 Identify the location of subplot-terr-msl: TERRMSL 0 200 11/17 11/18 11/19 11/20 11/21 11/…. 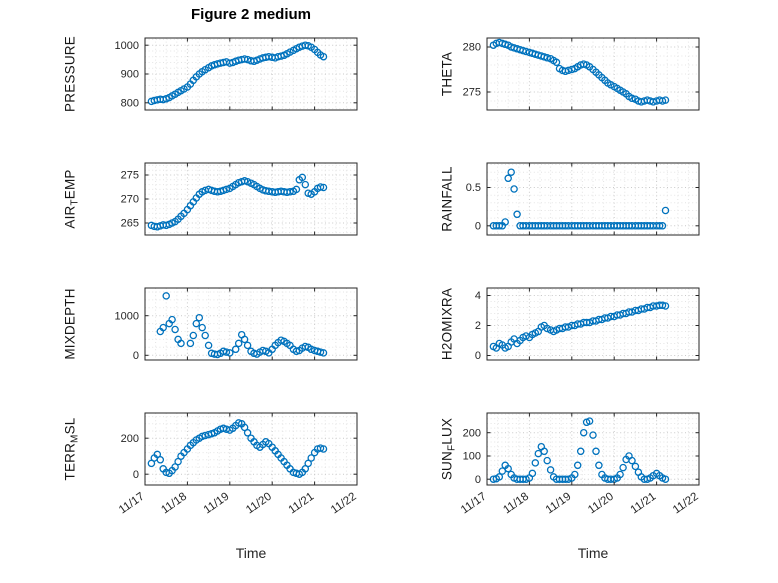
(216, 474).